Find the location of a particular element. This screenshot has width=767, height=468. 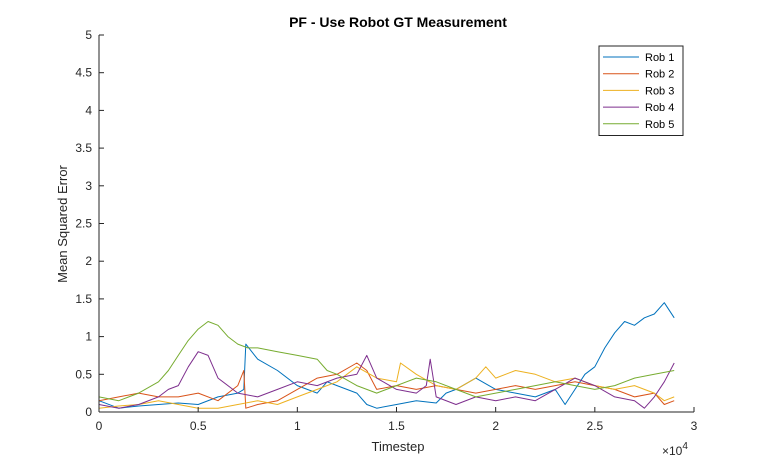

y-tick-label: 0.5 is located at coordinates (83, 374).